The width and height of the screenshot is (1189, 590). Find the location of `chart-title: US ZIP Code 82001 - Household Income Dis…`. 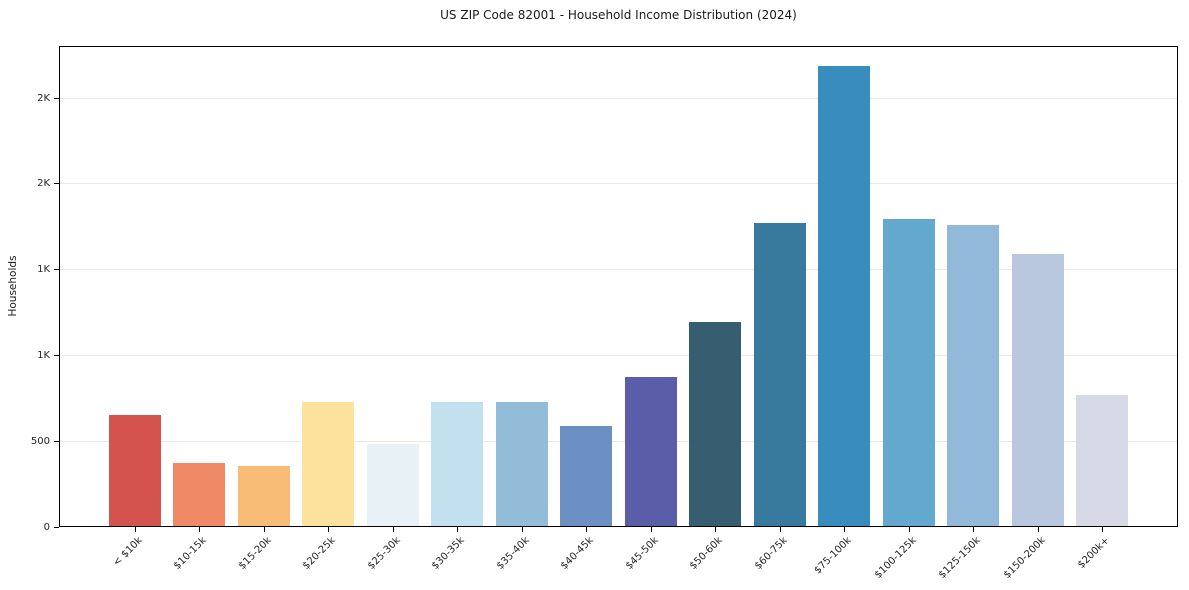

chart-title: US ZIP Code 82001 - Household Income Dis… is located at coordinates (618, 15).